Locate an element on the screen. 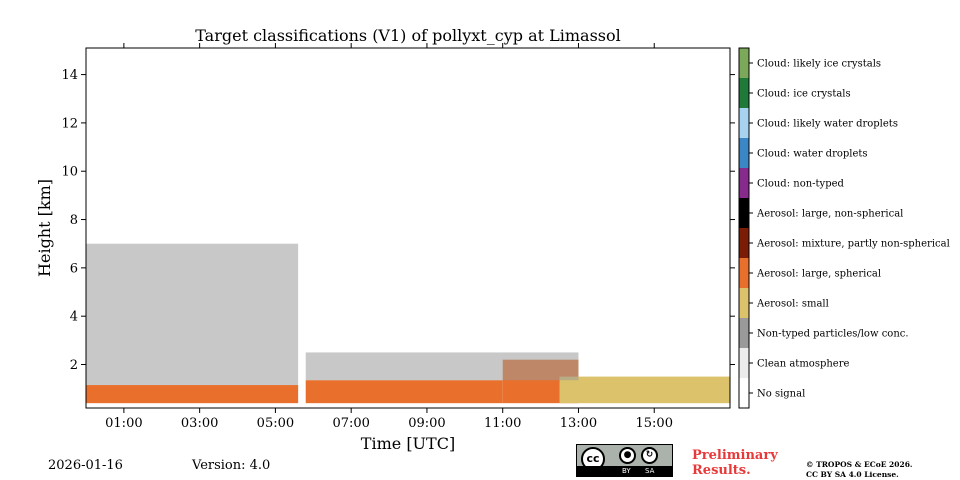 The width and height of the screenshot is (960, 480). x-tick-label-4: 09:00 is located at coordinates (426, 423).